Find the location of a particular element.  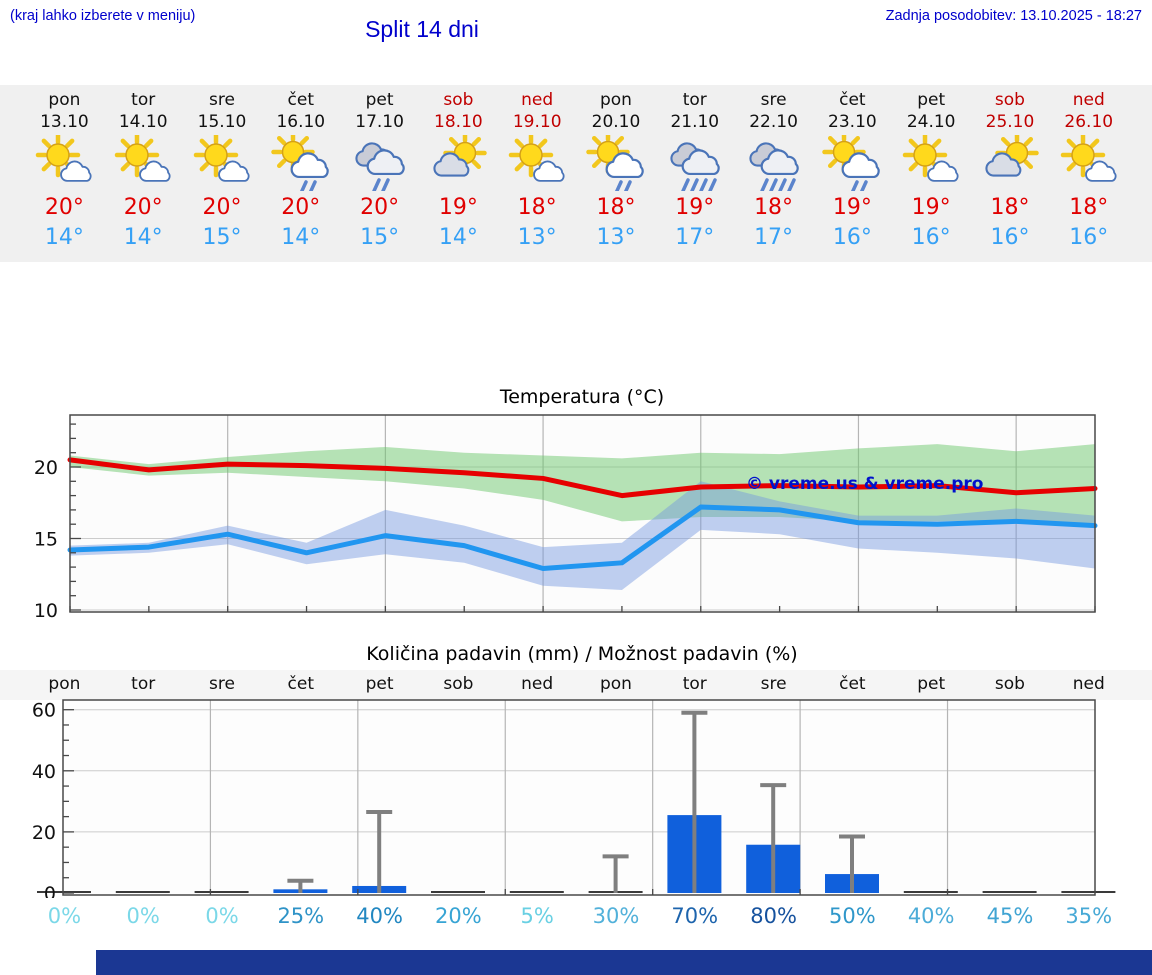

forecast-day-column: ned 19.10 18° 13° is located at coordinates (537, 173).